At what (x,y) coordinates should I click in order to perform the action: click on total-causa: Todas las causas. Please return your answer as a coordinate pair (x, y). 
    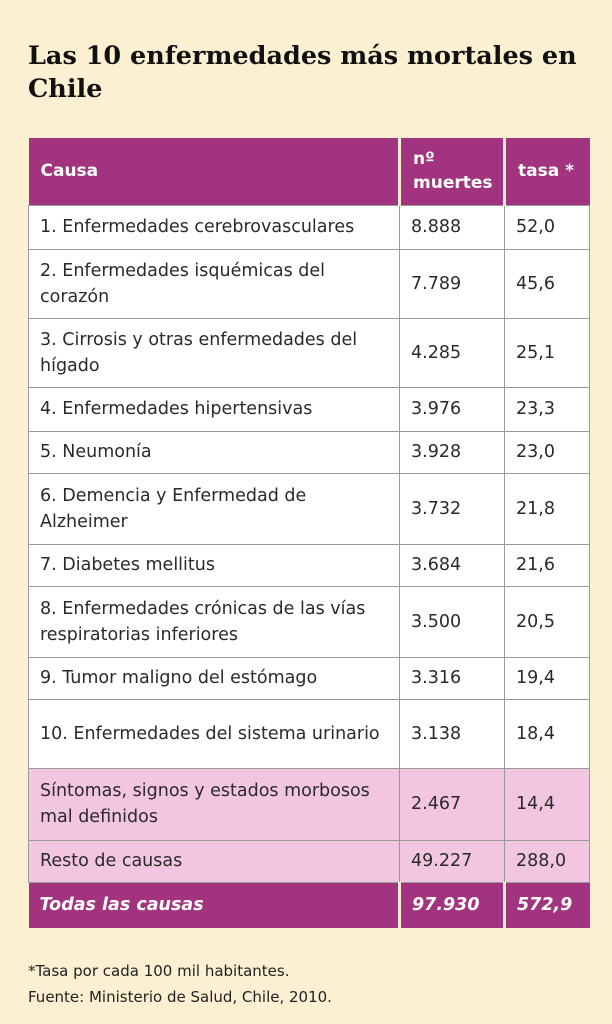
    Looking at the image, I should click on (214, 905).